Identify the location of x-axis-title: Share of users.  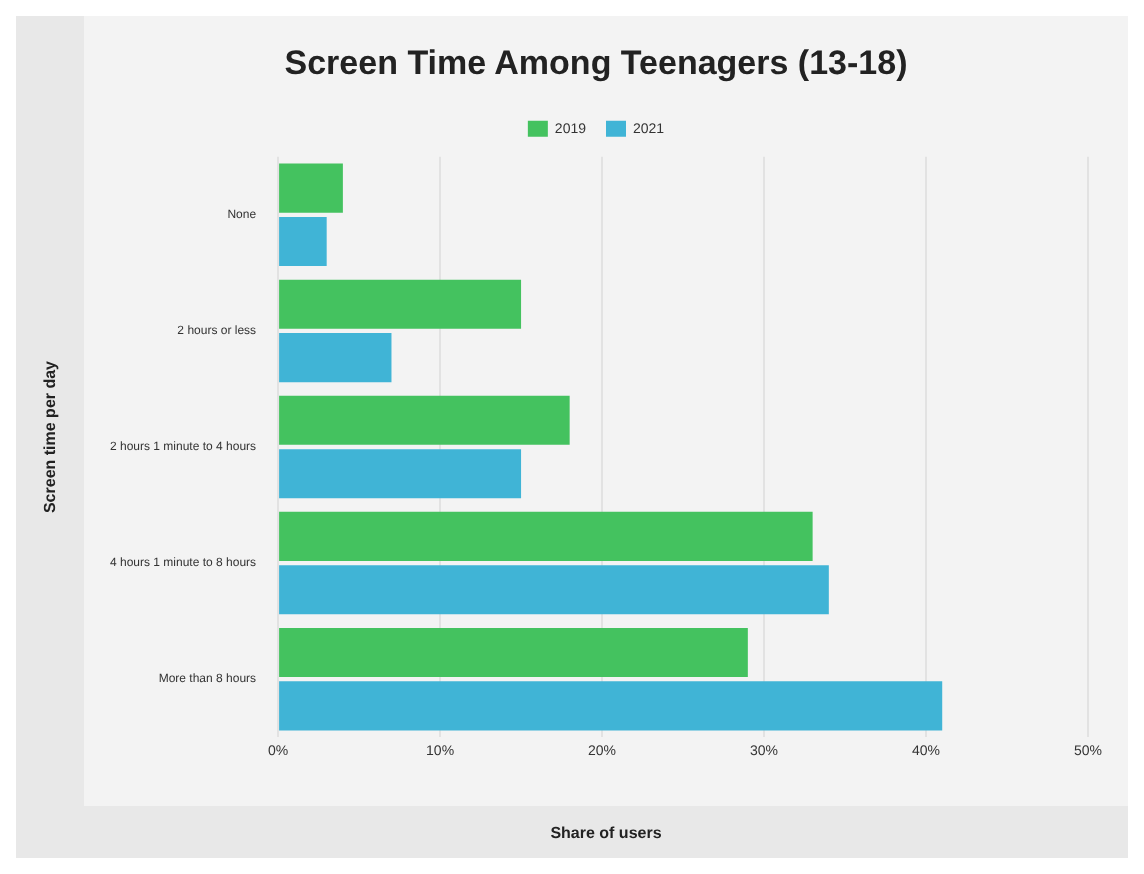
(606, 833).